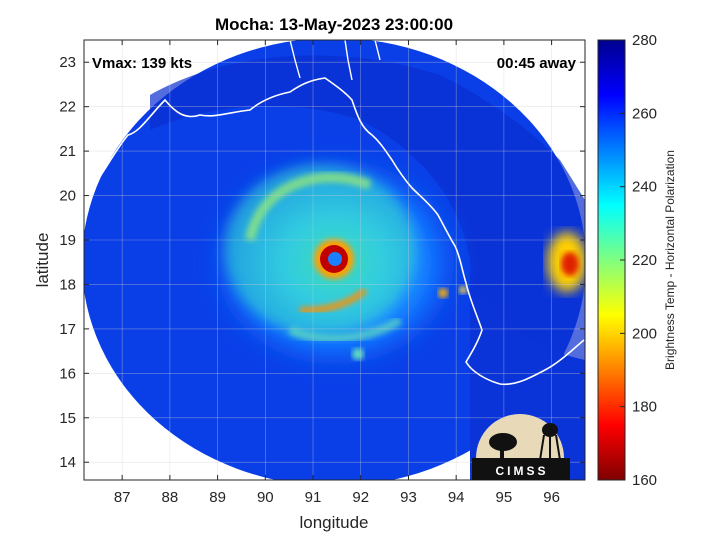  What do you see at coordinates (308, 207) in the screenshot?
I see `rainband-north` at bounding box center [308, 207].